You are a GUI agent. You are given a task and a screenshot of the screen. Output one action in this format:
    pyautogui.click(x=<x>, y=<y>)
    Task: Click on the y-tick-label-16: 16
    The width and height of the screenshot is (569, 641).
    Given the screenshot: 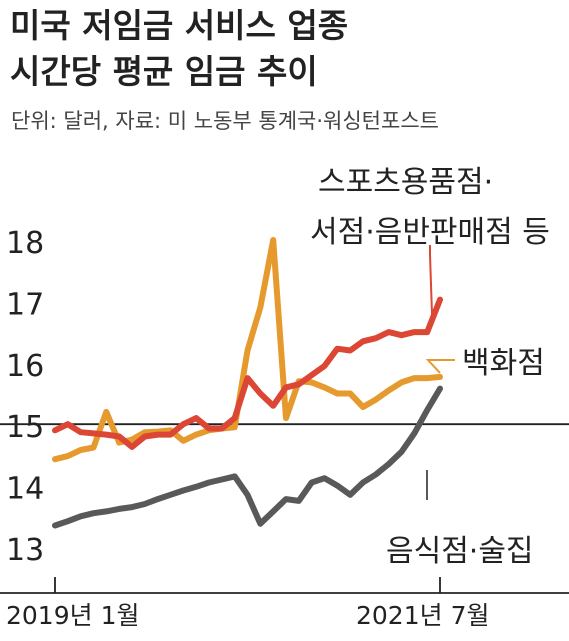 What is the action you would take?
    pyautogui.click(x=25, y=366)
    